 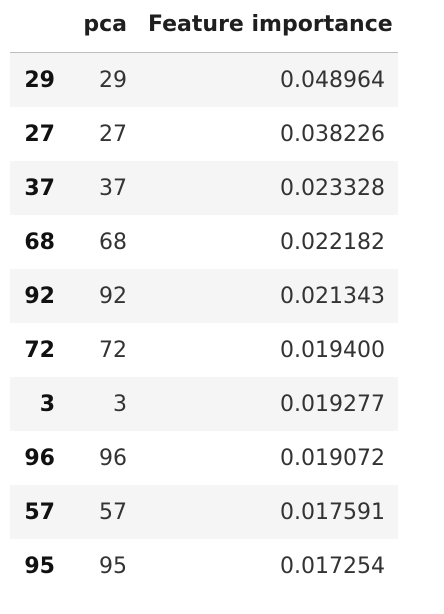 I want to click on table-row: 68 68 0.022182, so click(x=204, y=242).